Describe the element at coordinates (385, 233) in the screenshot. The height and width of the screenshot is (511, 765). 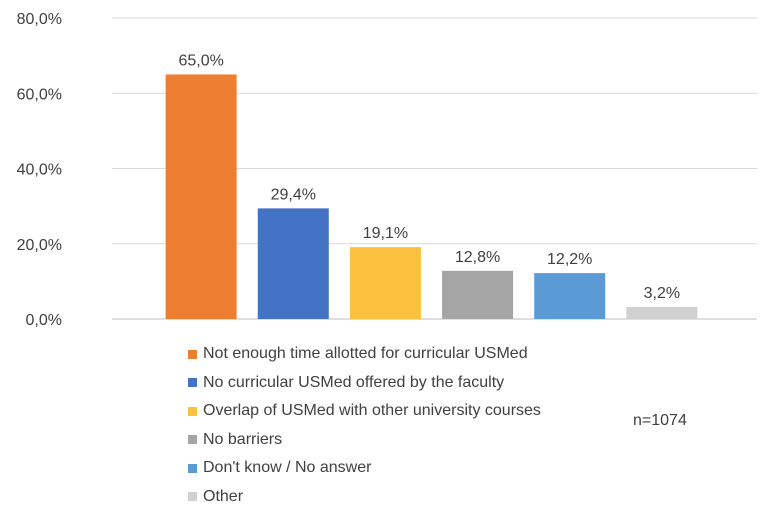
I see `data-label: 19,1%` at that location.